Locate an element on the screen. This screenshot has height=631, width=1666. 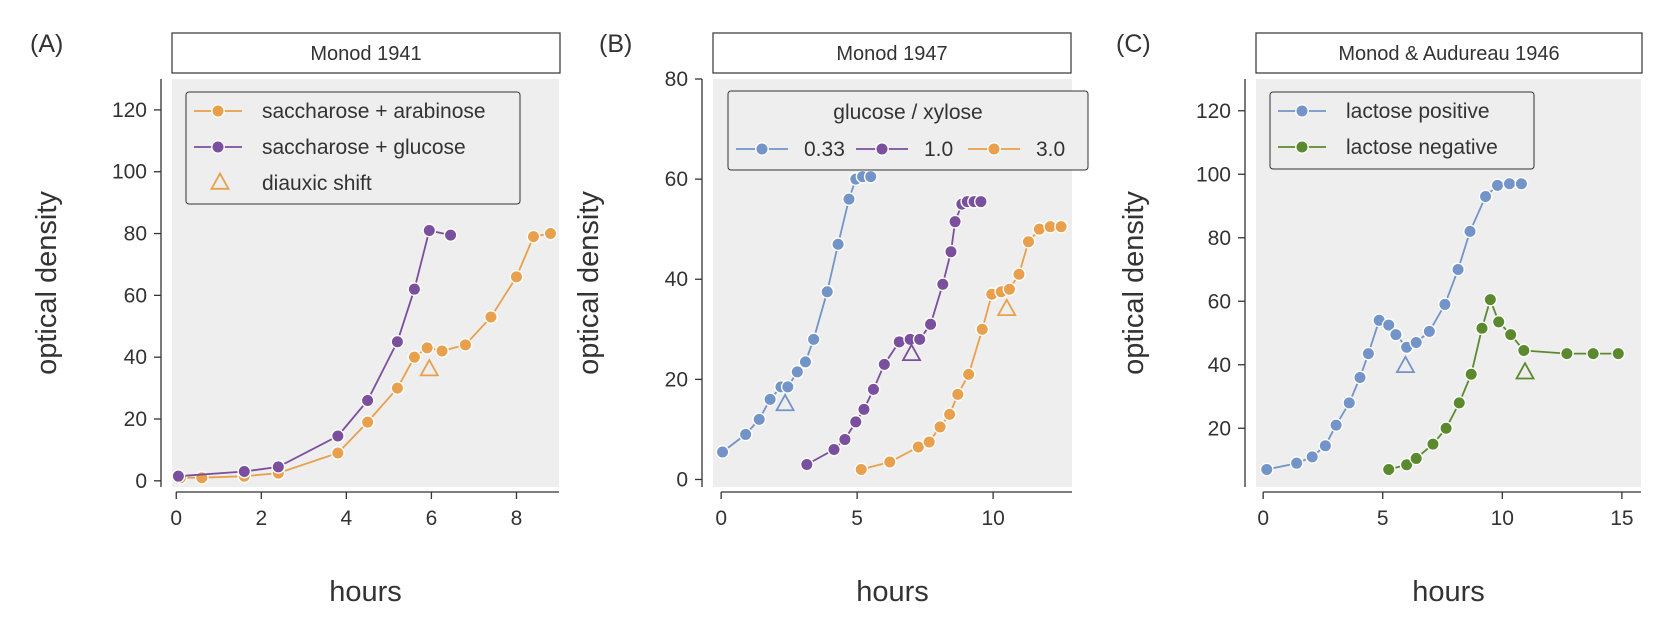
legend: lactose positive lactose negative is located at coordinates (1402, 130).